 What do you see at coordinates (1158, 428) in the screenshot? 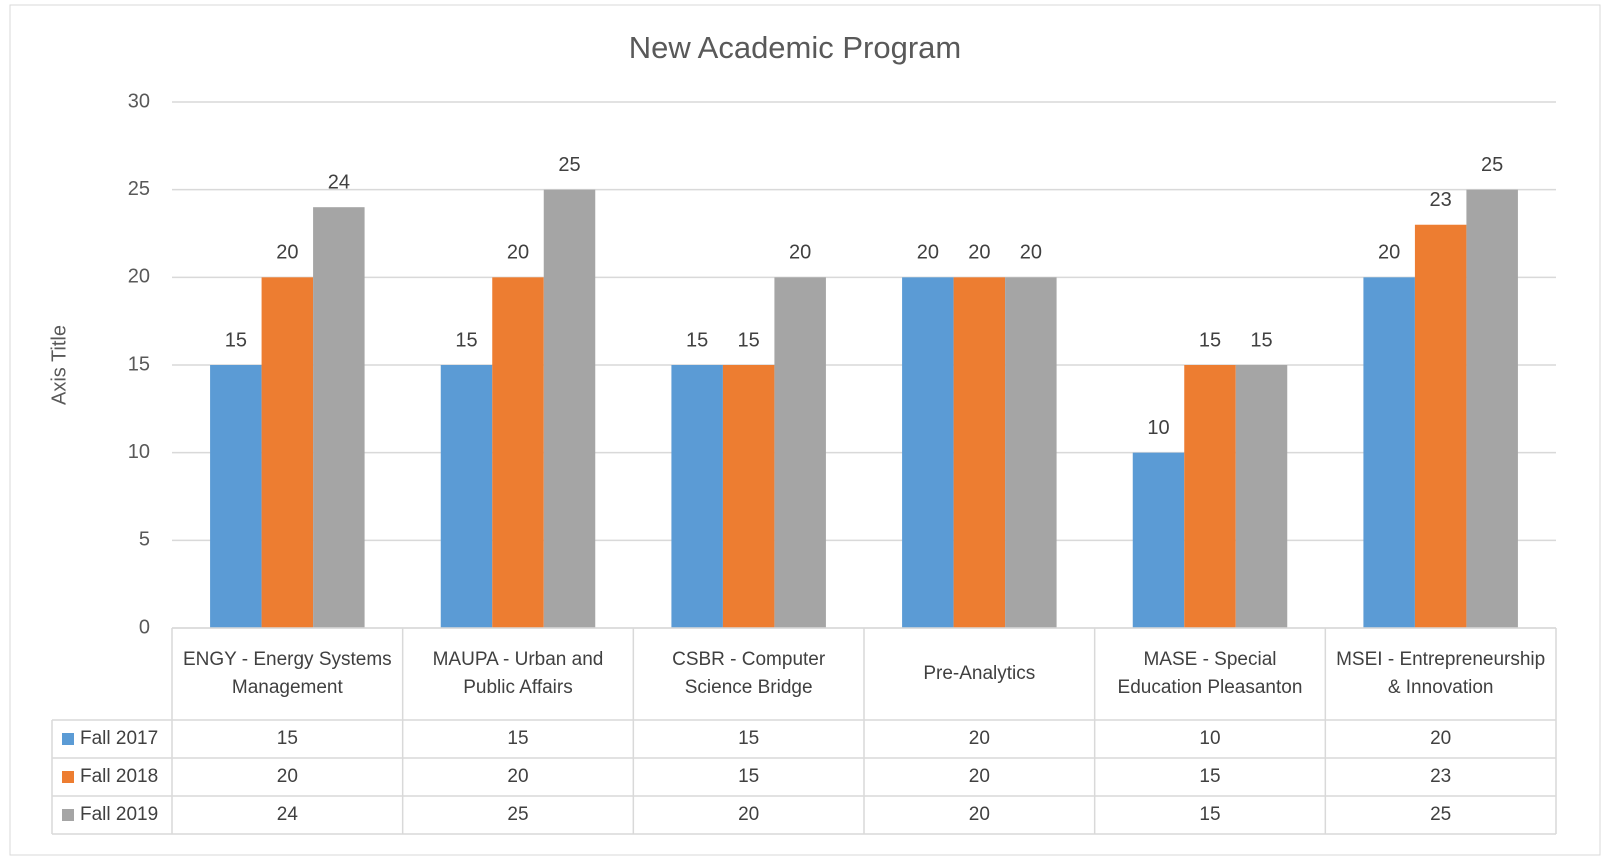
I see `data-label: 10` at bounding box center [1158, 428].